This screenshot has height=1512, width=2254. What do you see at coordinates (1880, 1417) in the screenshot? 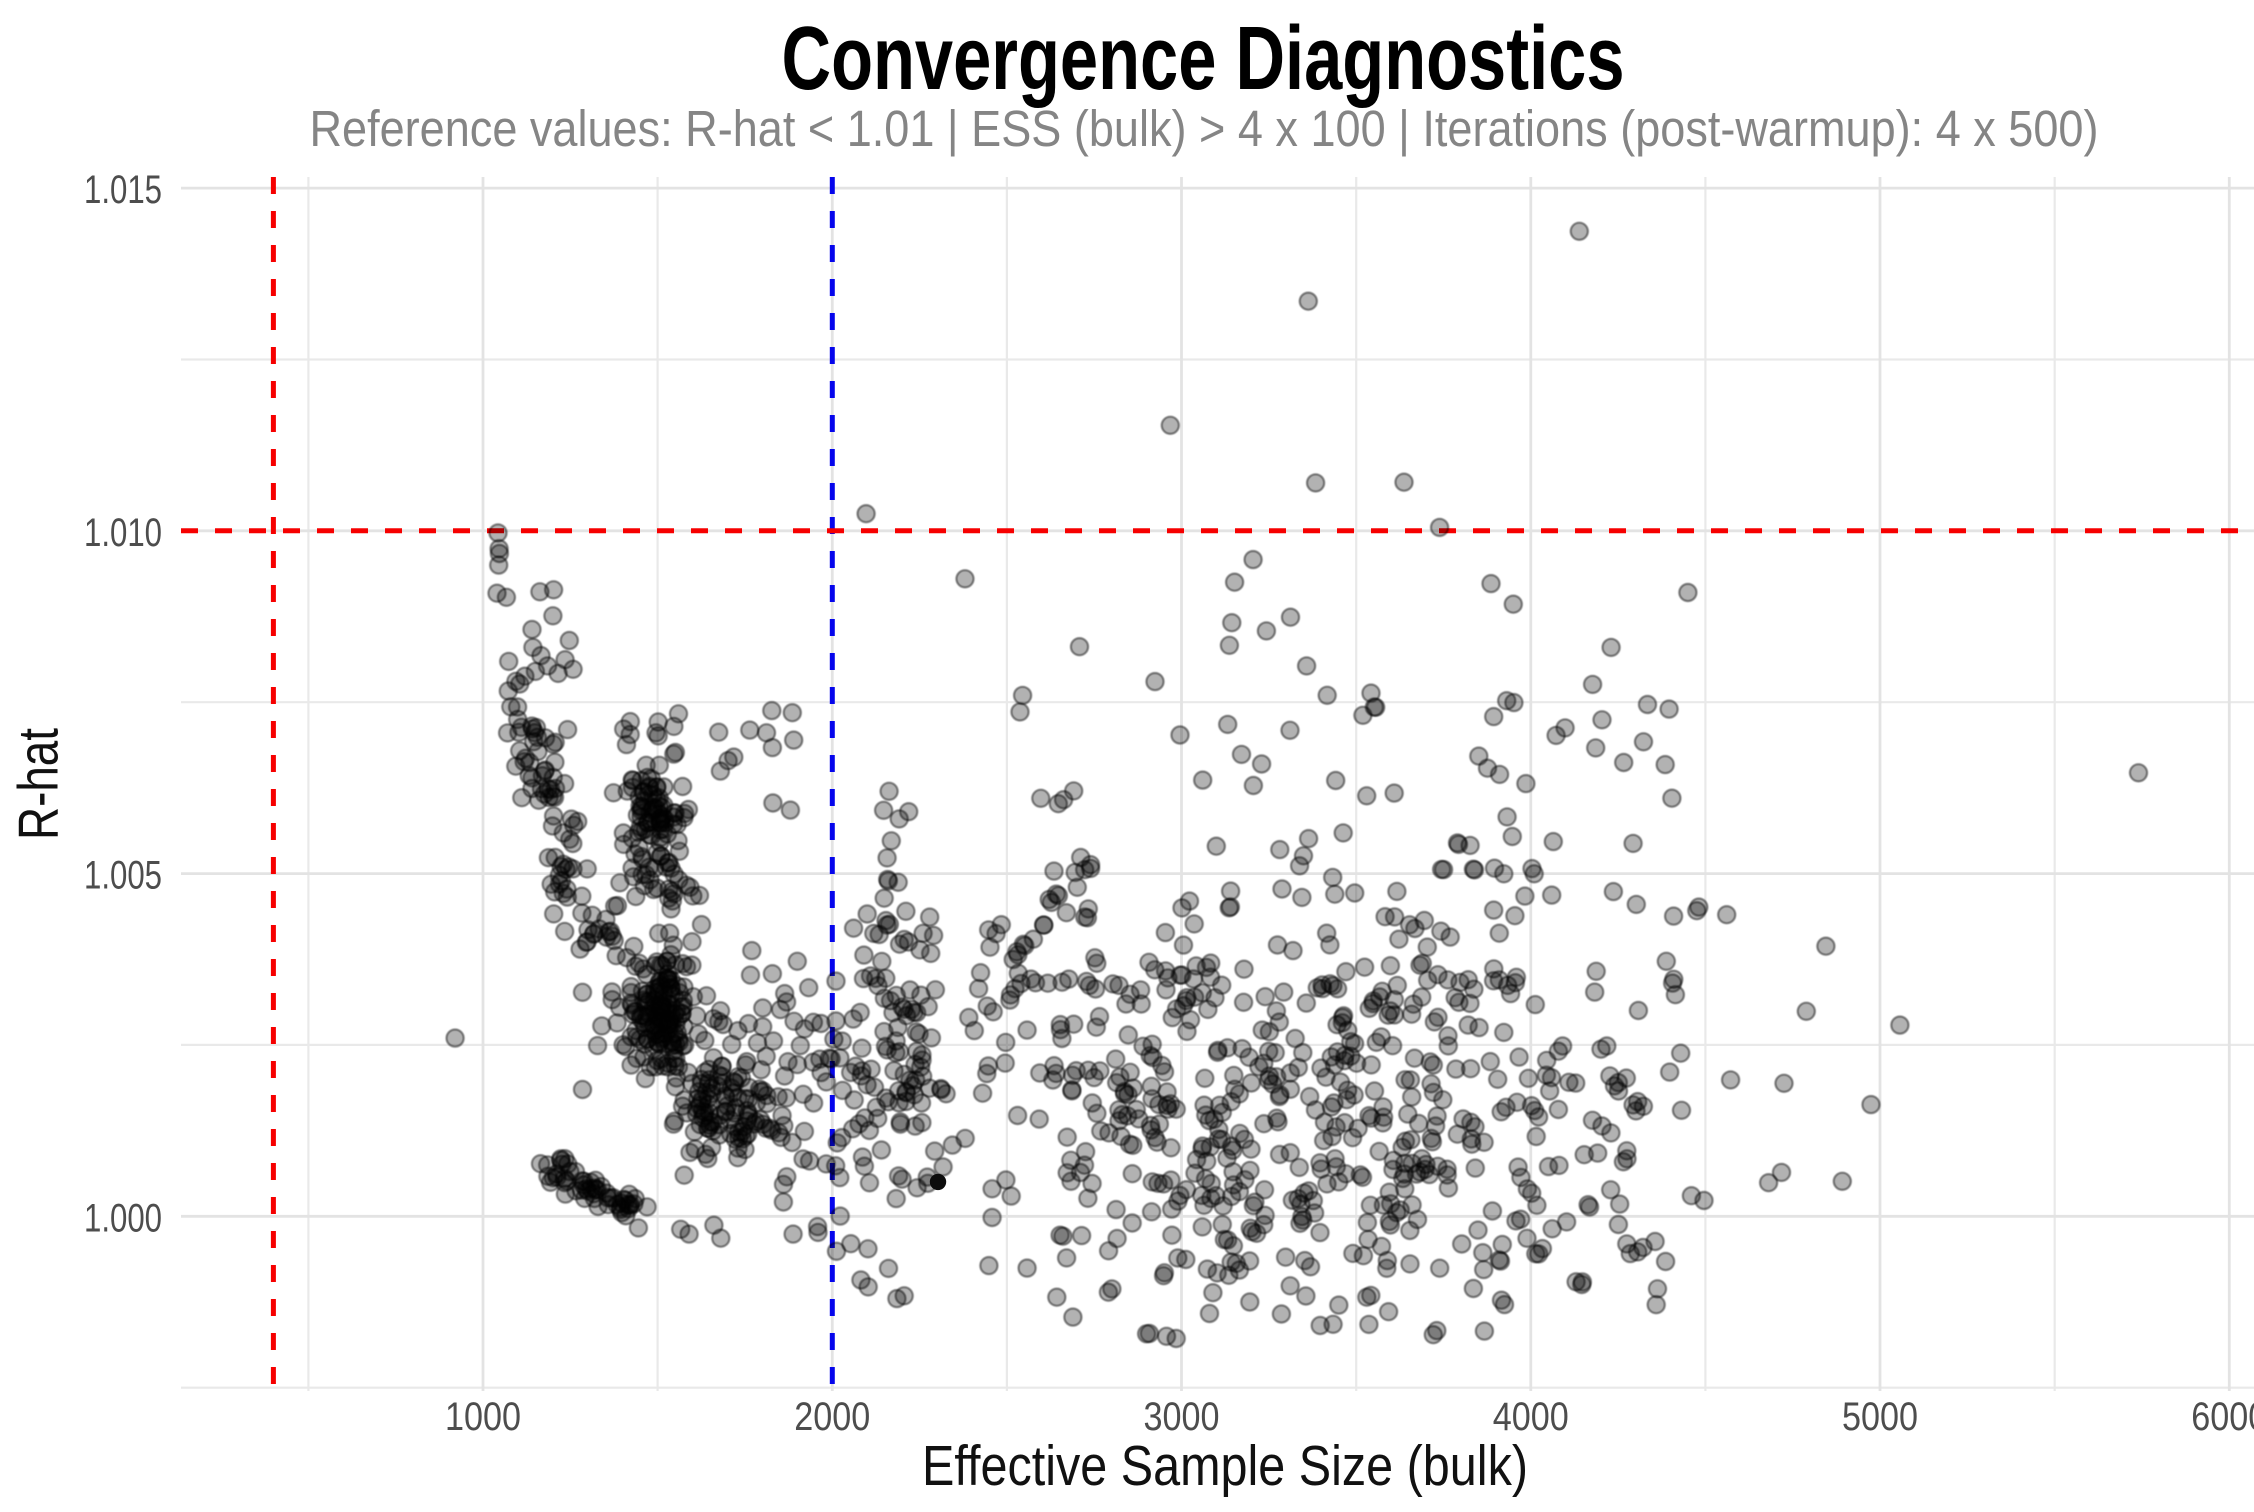
I see `svg-text: 5000` at bounding box center [1880, 1417].